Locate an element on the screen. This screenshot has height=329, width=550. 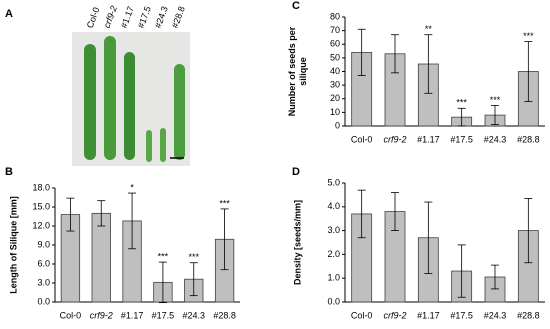
photo-label: #1.17 is located at coordinates (127, 17).